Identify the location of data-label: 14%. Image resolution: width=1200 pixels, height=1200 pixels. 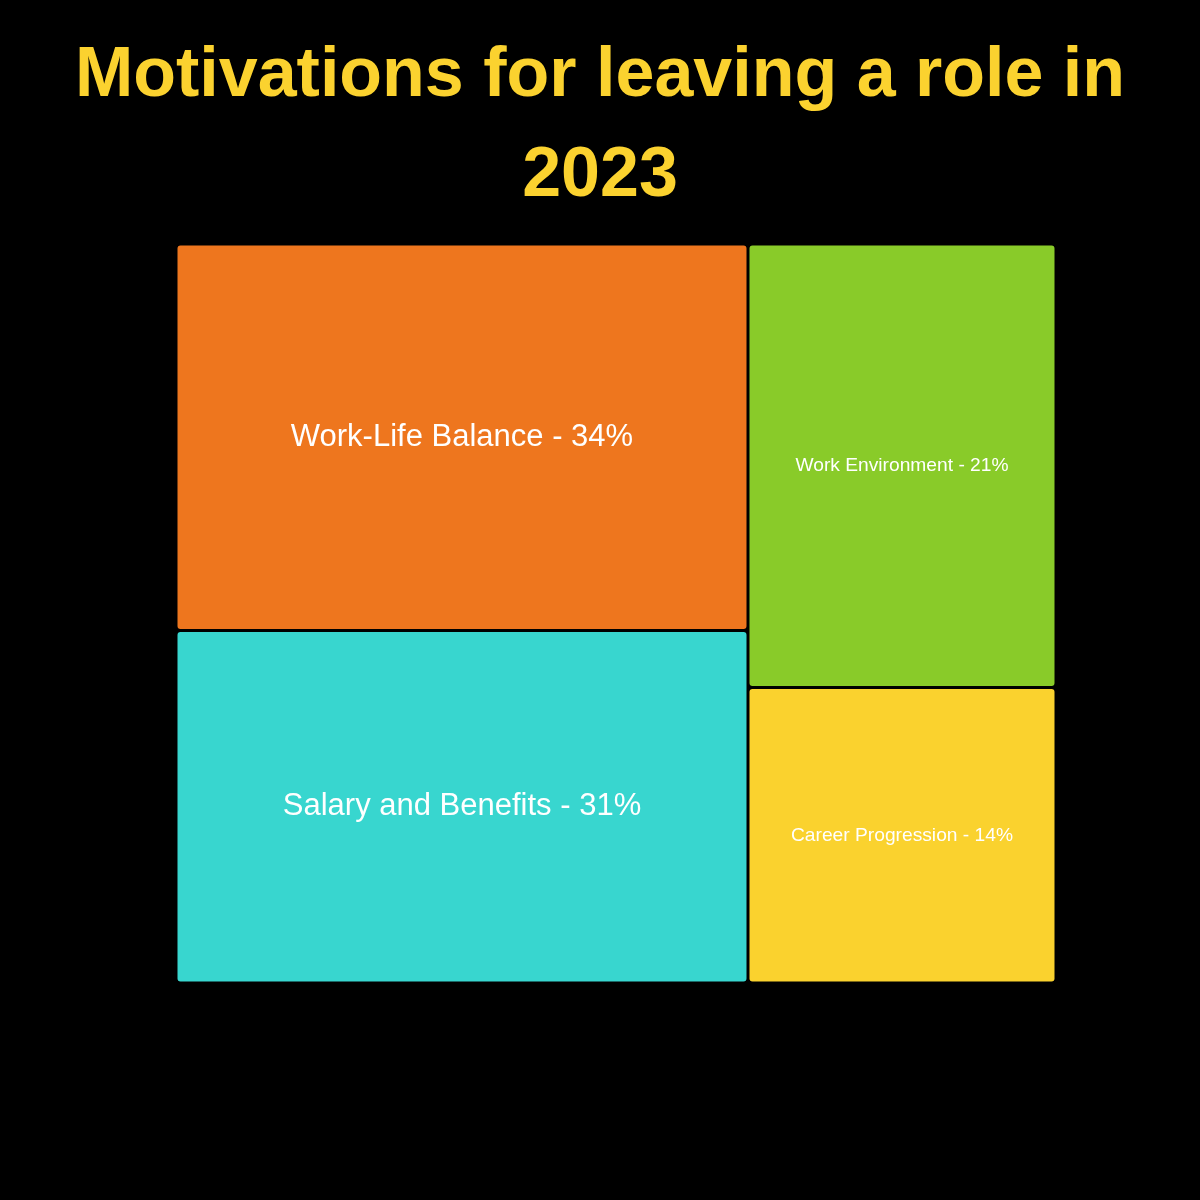
(993, 834).